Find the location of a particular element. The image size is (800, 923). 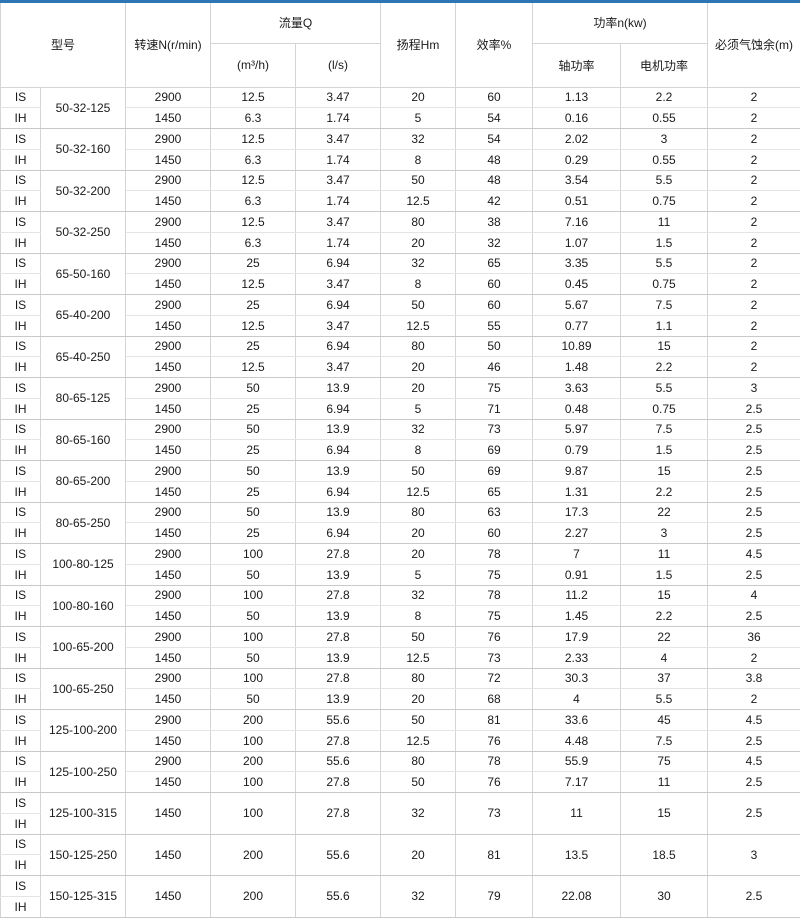

model-cell: 100-65-200 is located at coordinates (83, 647).